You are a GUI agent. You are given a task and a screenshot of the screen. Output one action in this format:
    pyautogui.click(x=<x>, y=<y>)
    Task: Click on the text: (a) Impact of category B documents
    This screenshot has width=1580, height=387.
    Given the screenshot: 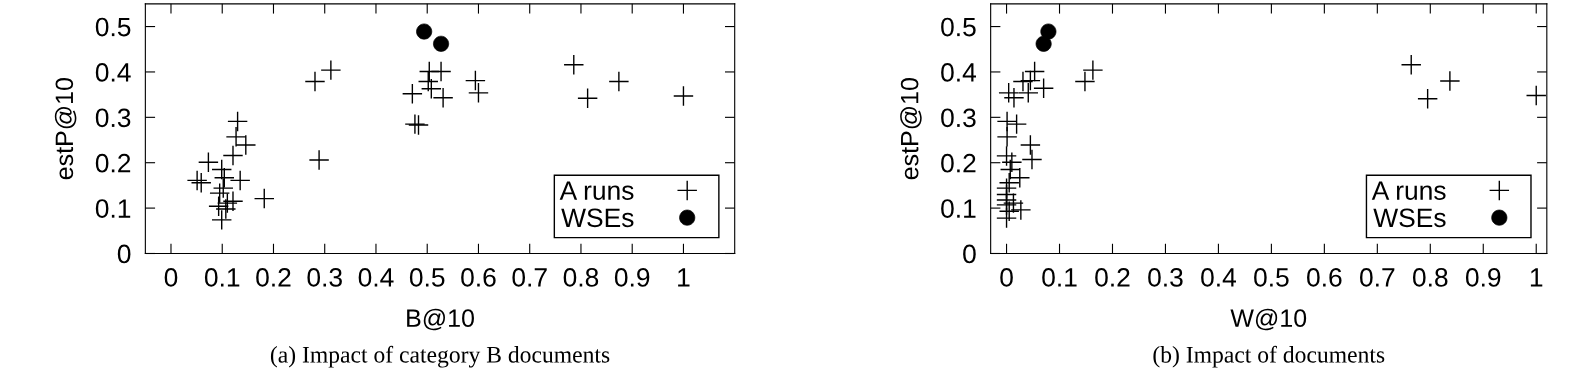 What is the action you would take?
    pyautogui.click(x=440, y=356)
    